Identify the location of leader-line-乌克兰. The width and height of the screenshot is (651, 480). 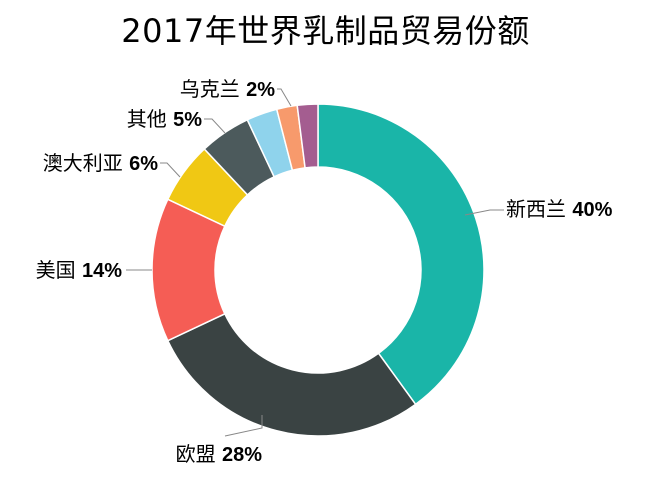
(284, 97).